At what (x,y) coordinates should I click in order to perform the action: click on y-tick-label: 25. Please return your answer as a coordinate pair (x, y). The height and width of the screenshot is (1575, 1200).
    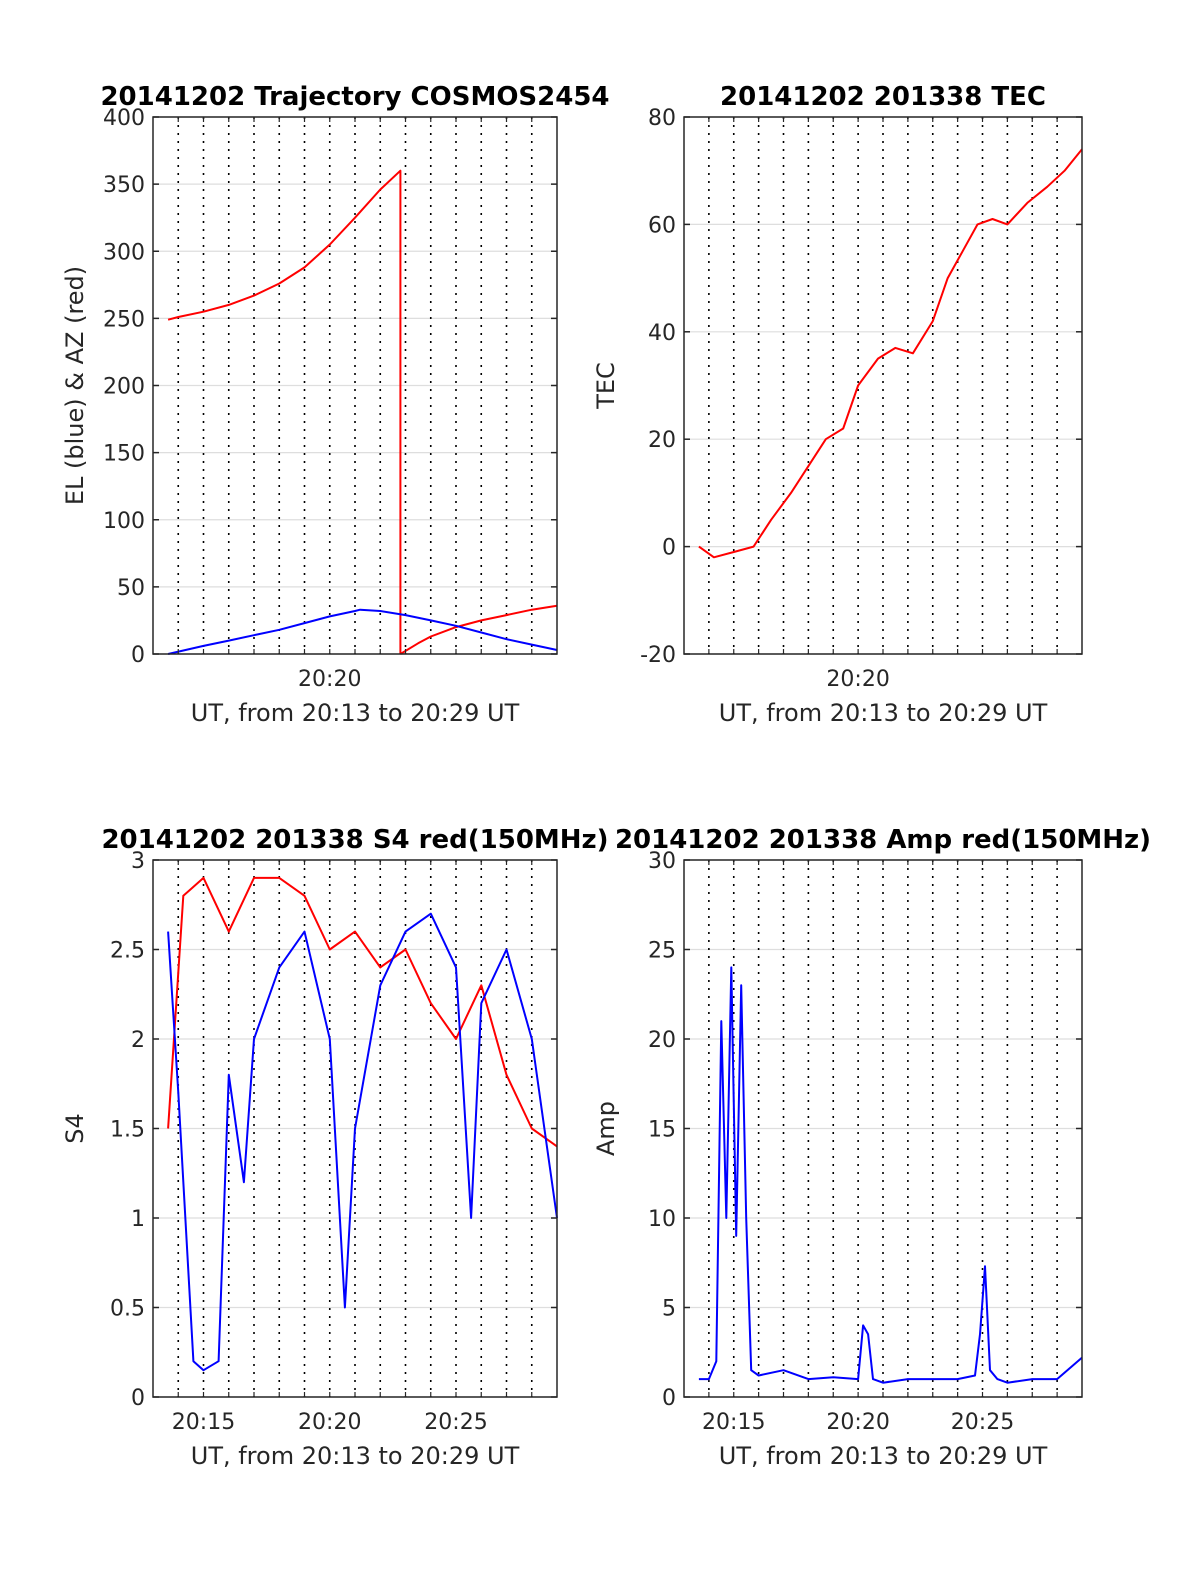
    Looking at the image, I should click on (662, 951).